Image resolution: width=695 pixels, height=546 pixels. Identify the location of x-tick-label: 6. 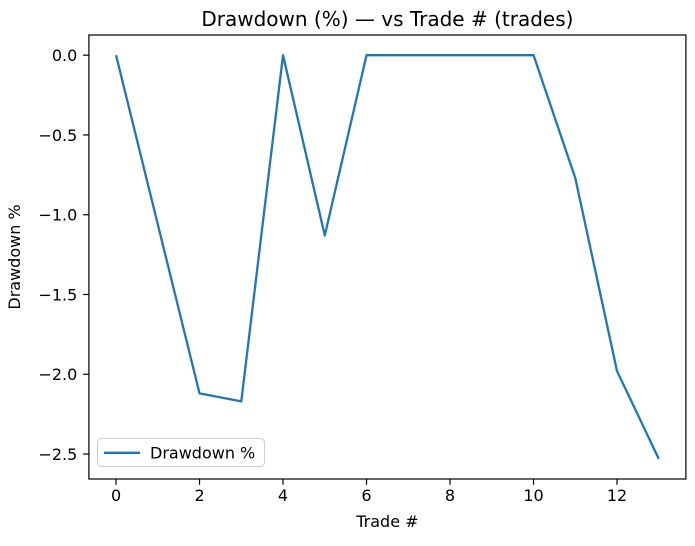
(366, 495).